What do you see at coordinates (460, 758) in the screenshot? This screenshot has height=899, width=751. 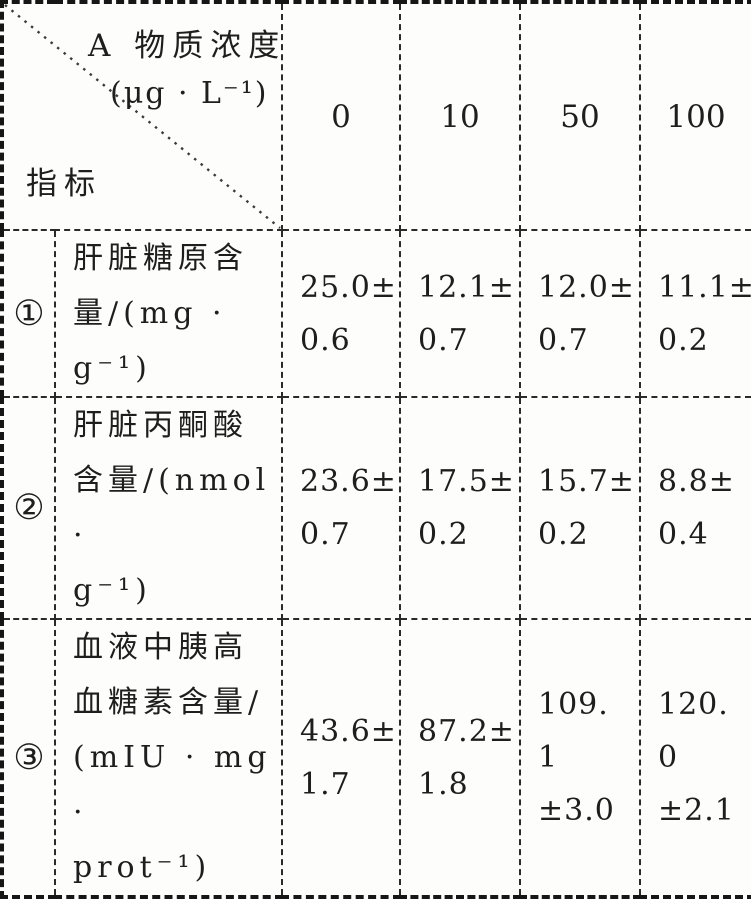 I see `value-cell: 87.2± 1.8` at bounding box center [460, 758].